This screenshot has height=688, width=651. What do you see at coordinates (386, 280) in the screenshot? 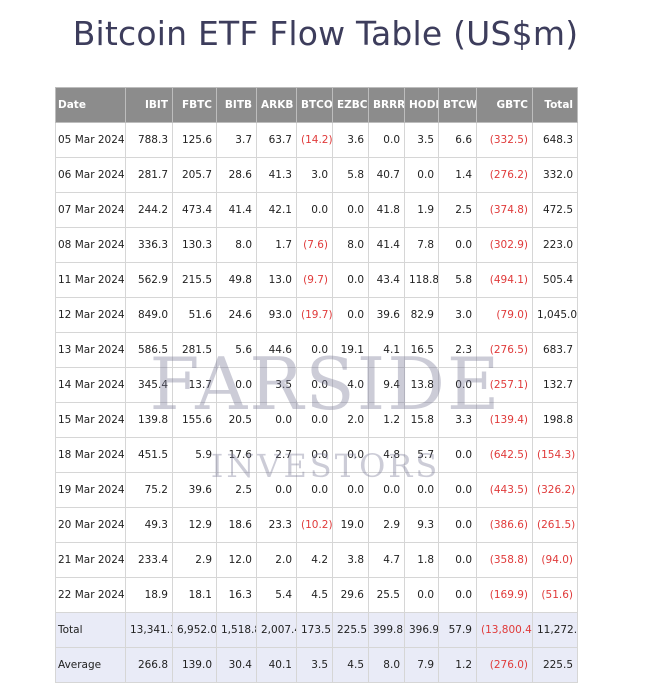
I see `flow-value: 43.4` at bounding box center [386, 280].